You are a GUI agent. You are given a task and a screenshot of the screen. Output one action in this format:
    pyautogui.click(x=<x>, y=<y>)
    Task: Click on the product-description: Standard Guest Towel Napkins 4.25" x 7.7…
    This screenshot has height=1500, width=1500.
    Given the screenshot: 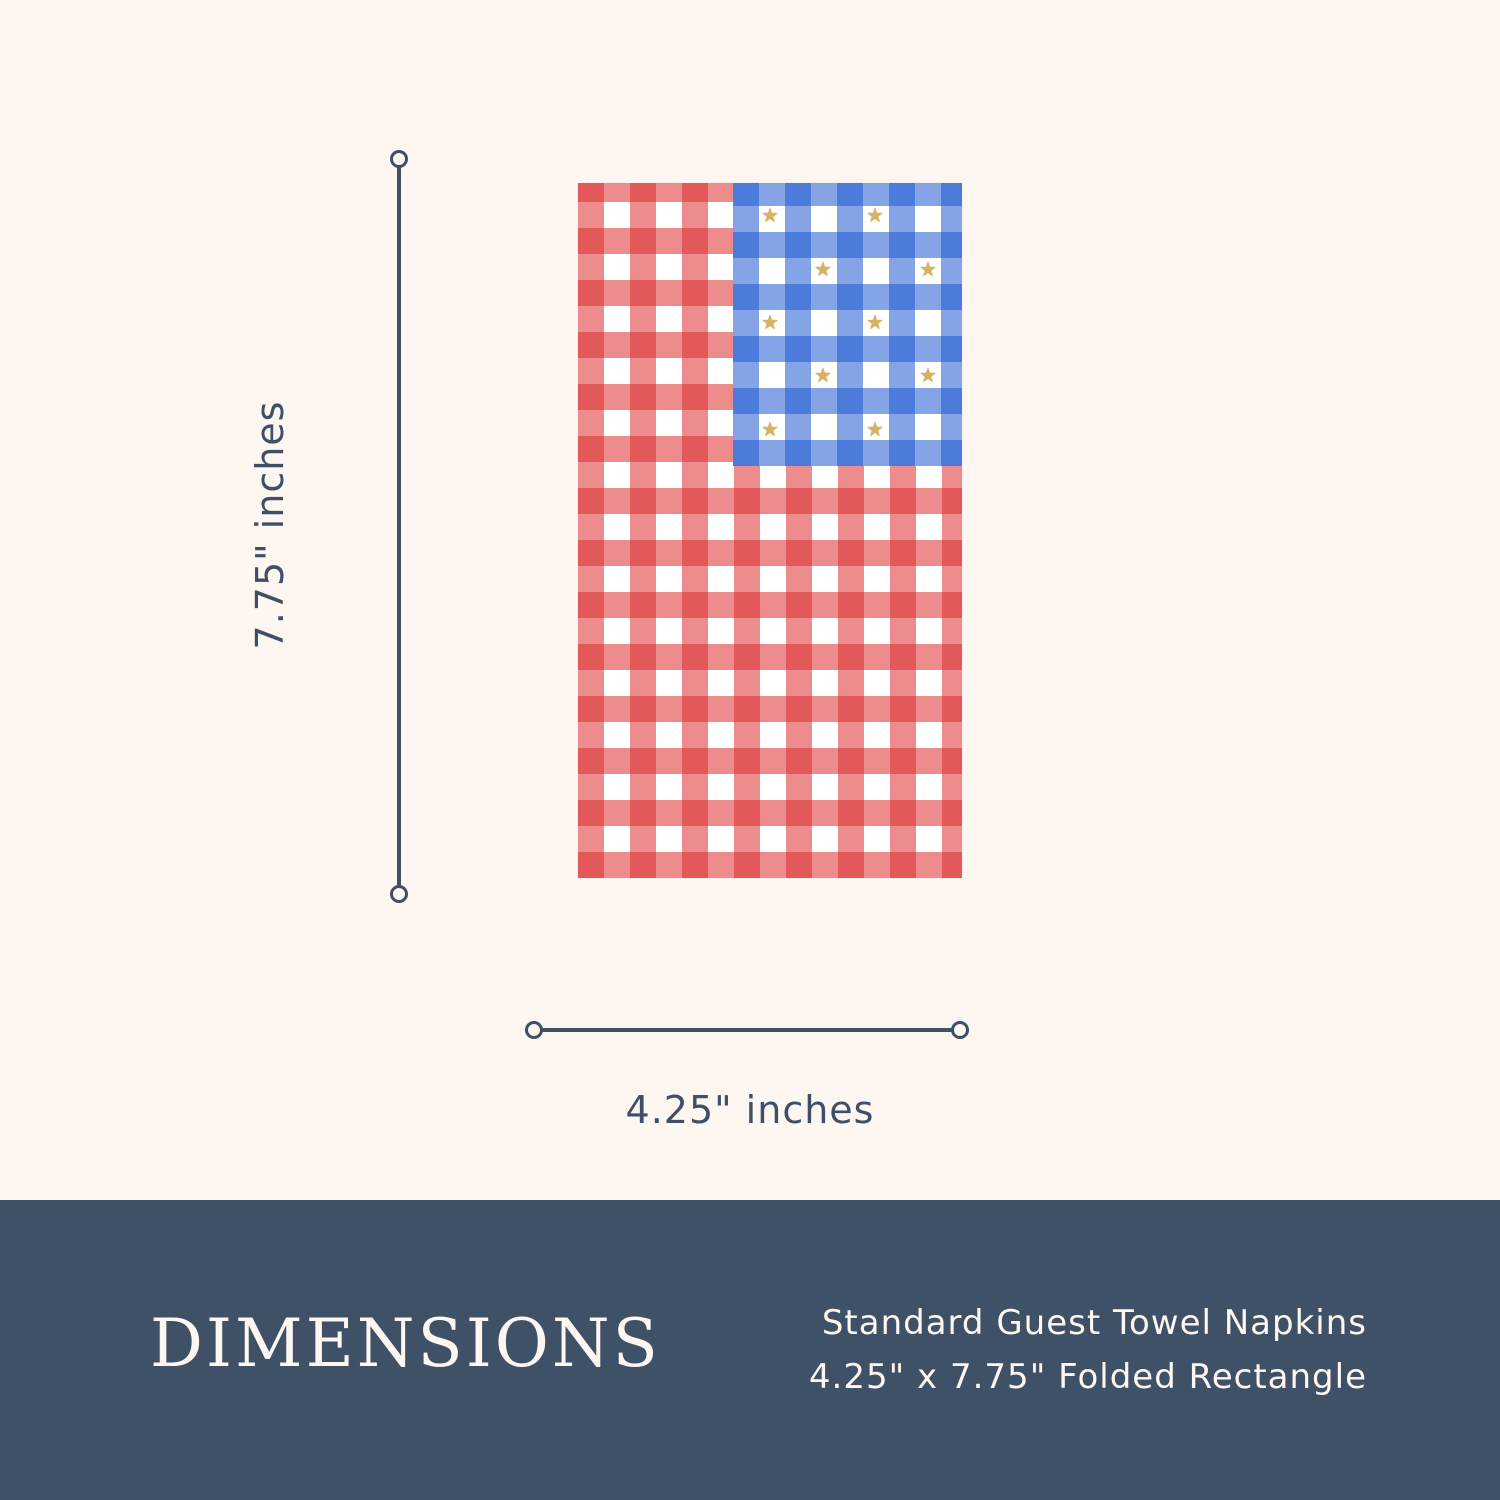 What is the action you would take?
    pyautogui.click(x=1088, y=1350)
    